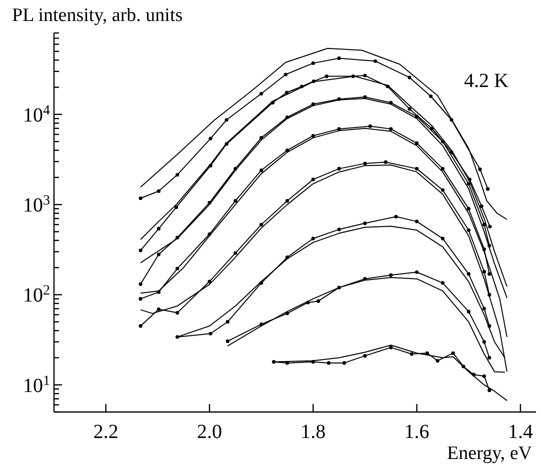 The width and height of the screenshot is (541, 476). Describe the element at coordinates (313, 432) in the screenshot. I see `x-tick-label: 1.8` at that location.